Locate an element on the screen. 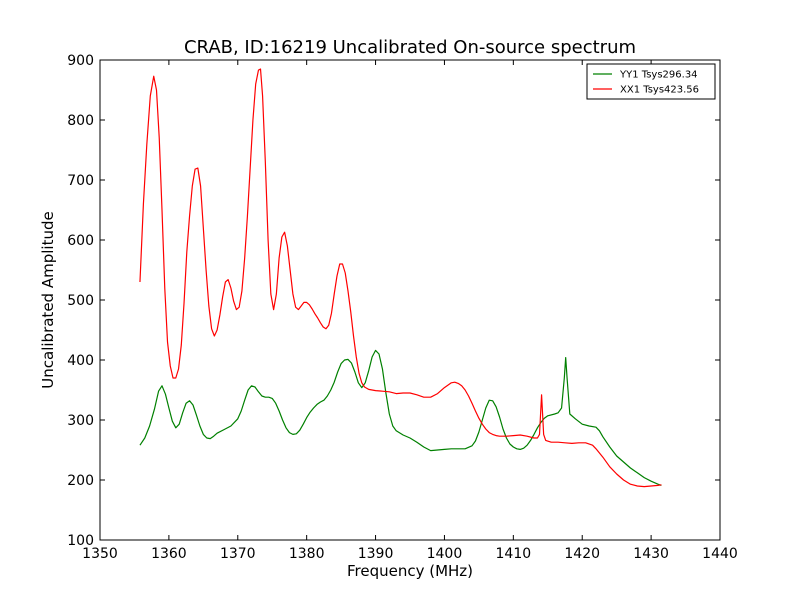 This screenshot has width=800, height=600. y-tick-label: 600 is located at coordinates (80, 241).